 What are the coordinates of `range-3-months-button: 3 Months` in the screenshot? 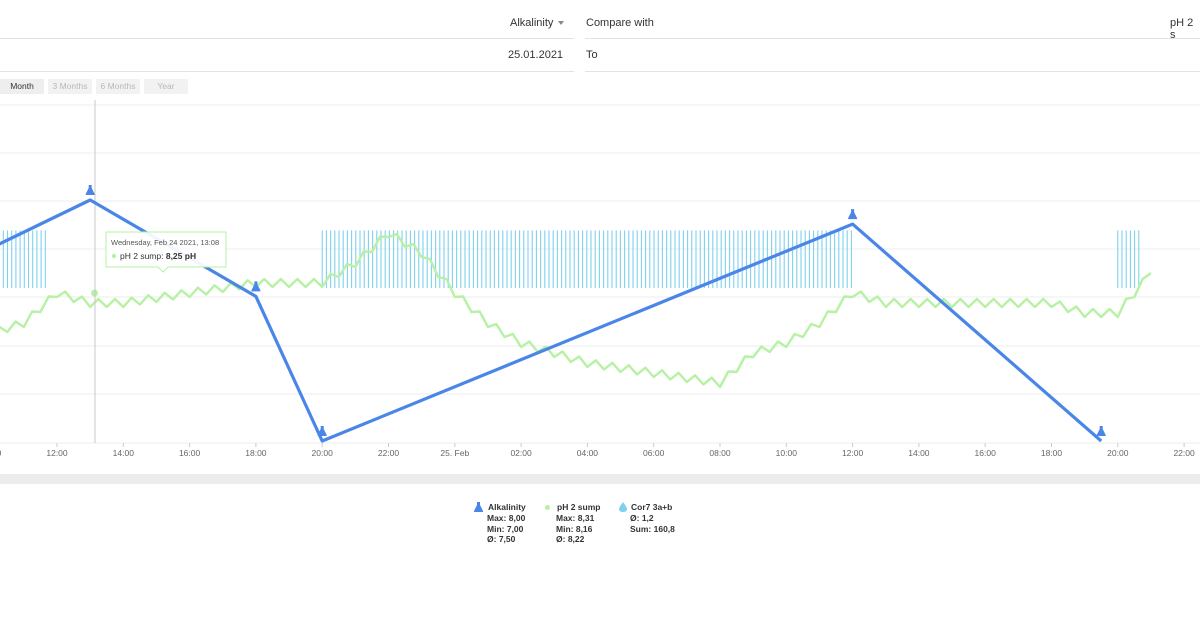 It's located at (70, 86).